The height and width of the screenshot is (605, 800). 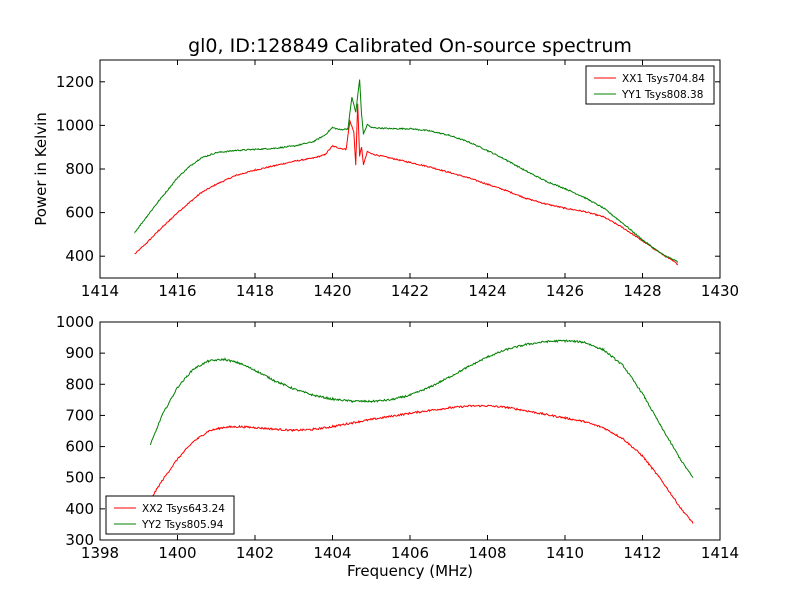 What do you see at coordinates (565, 553) in the screenshot?
I see `x-tick-label: 1410` at bounding box center [565, 553].